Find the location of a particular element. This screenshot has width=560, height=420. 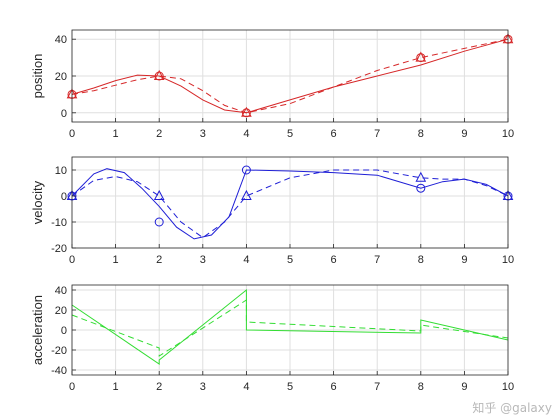

watermark-text: 知乎 @galaxy is located at coordinates (512, 408).